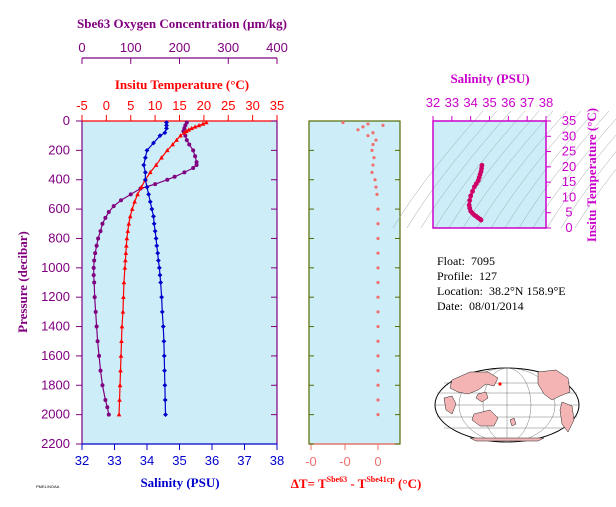 The height and width of the screenshot is (507, 616). I want to click on ts-y-tick-label: 35, so click(569, 120).